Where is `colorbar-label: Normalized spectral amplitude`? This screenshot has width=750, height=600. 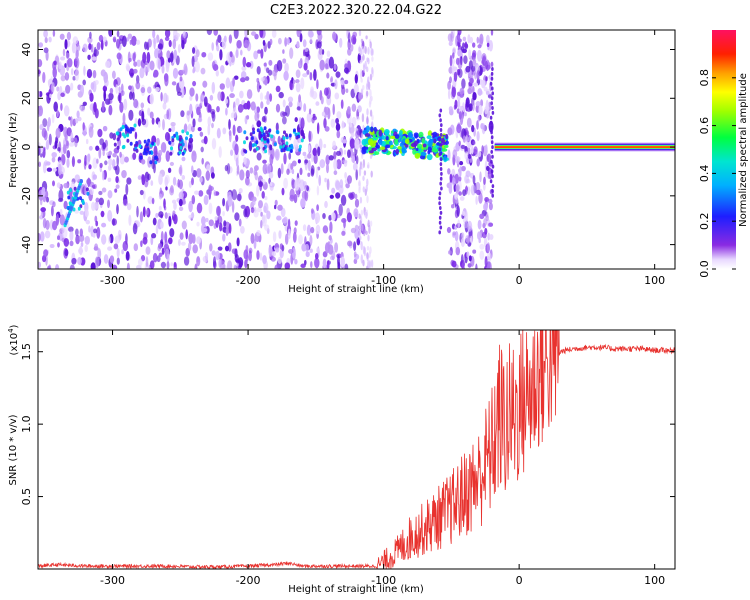
colorbar-label: Normalized spectral amplitude is located at coordinates (743, 150).